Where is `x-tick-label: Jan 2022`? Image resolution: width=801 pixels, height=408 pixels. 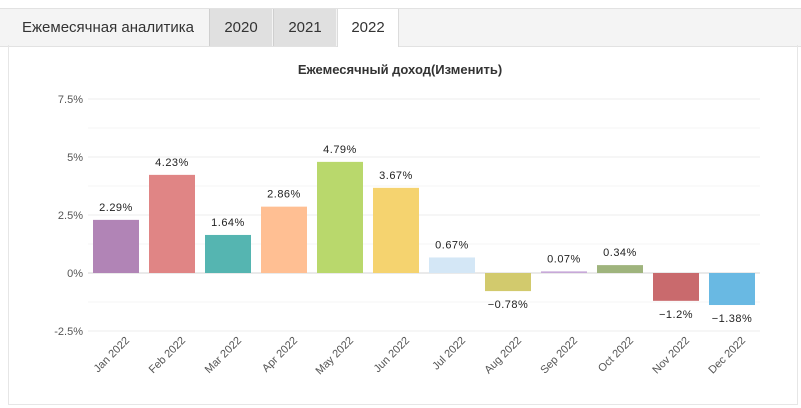
x-tick-label: Jan 2022 is located at coordinates (112, 355).